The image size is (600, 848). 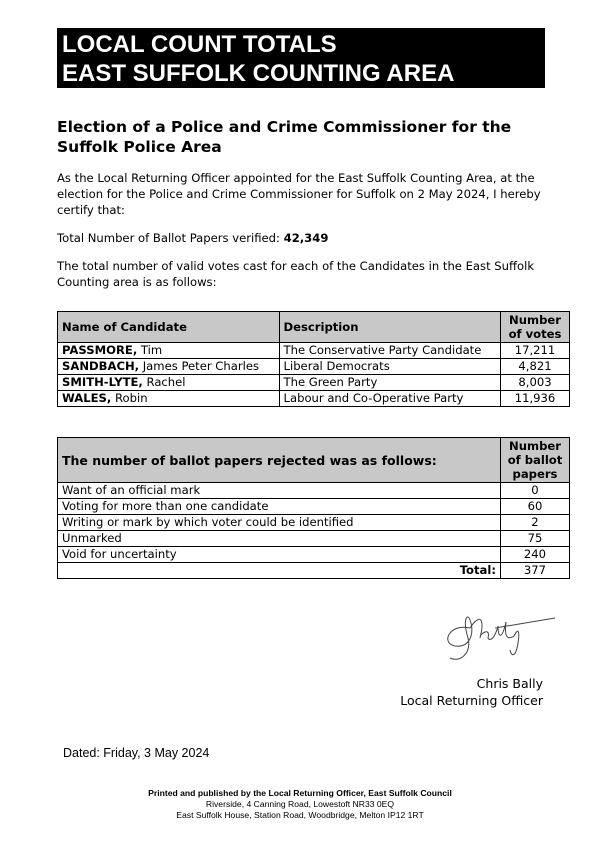 I want to click on count: 2, so click(x=535, y=522).